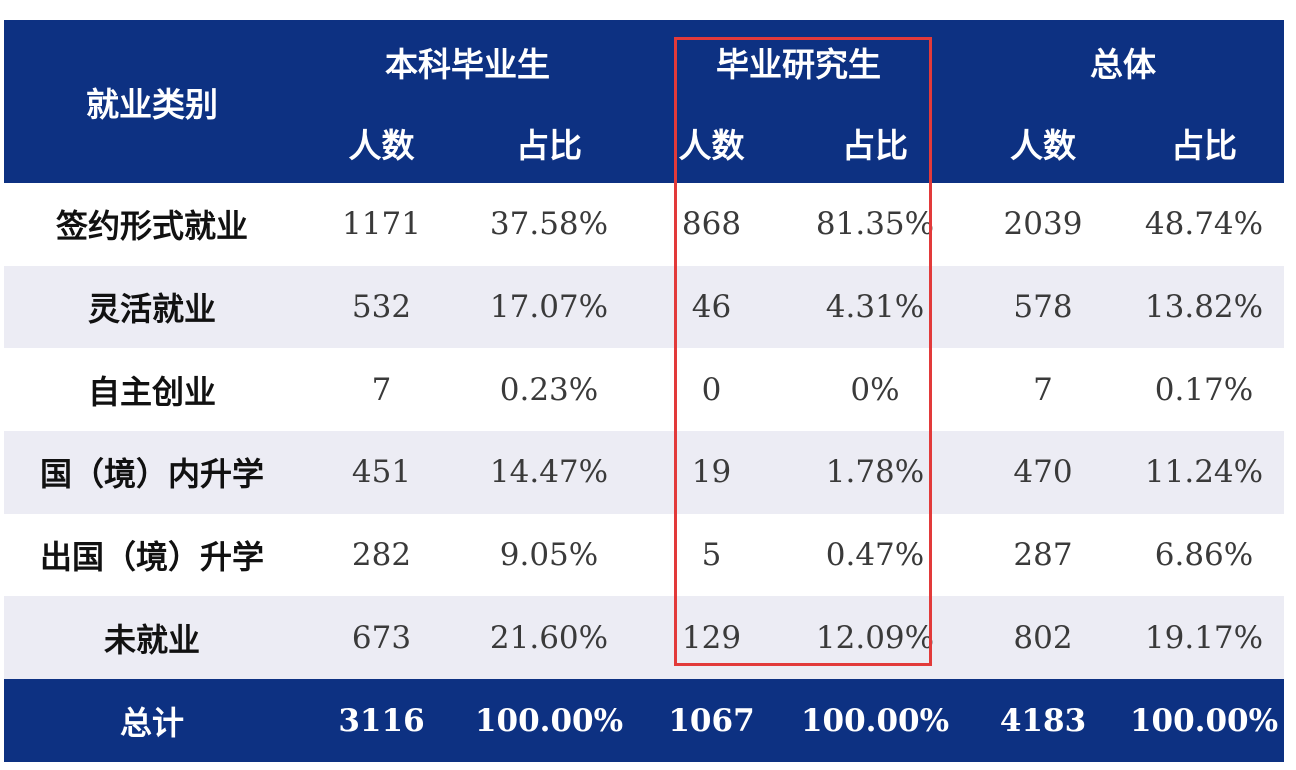 Image resolution: width=1296 pixels, height=770 pixels. I want to click on cell-value: 13.82%, so click(1204, 307).